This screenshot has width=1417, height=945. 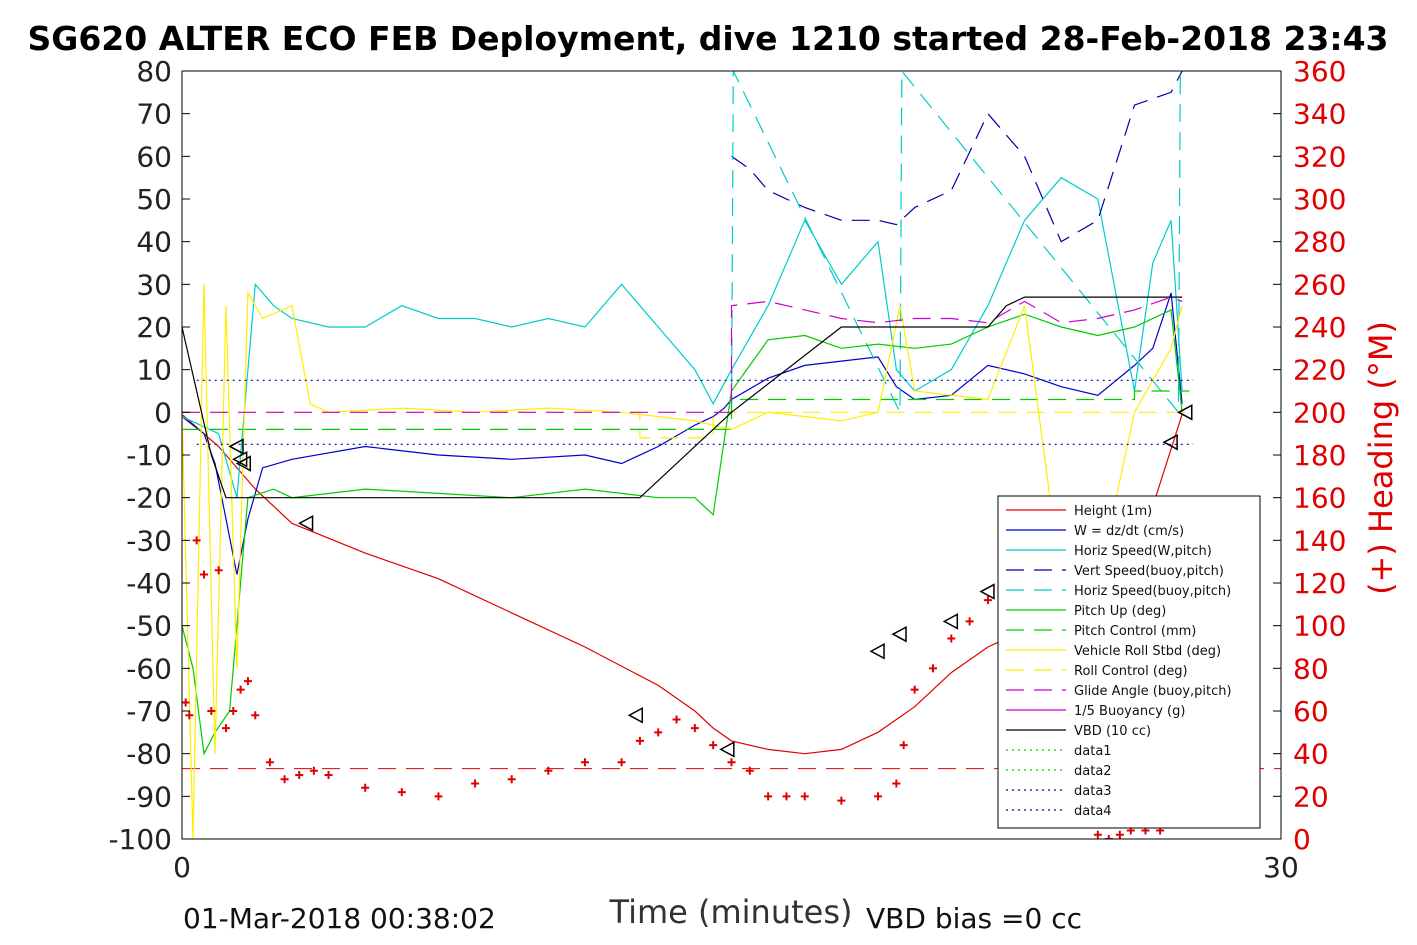 I want to click on legend-entry: Height (1m), so click(x=1113, y=511).